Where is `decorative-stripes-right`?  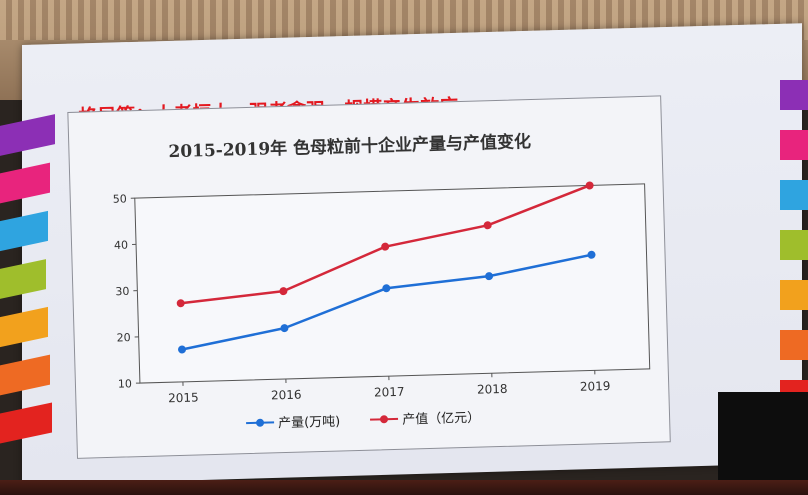
decorative-stripes-right is located at coordinates (794, 245).